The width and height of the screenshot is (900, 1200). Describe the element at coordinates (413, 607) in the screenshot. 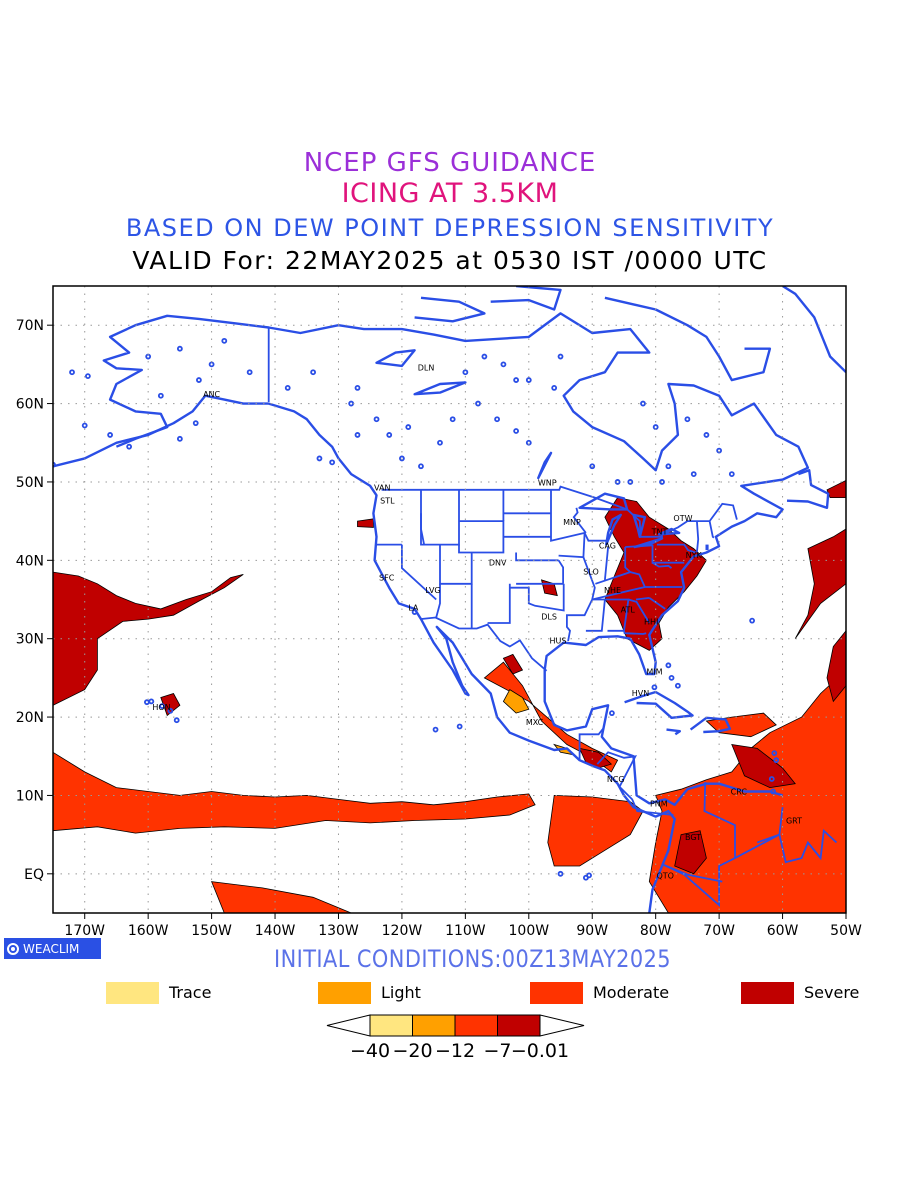

I see `station-label: LA` at that location.